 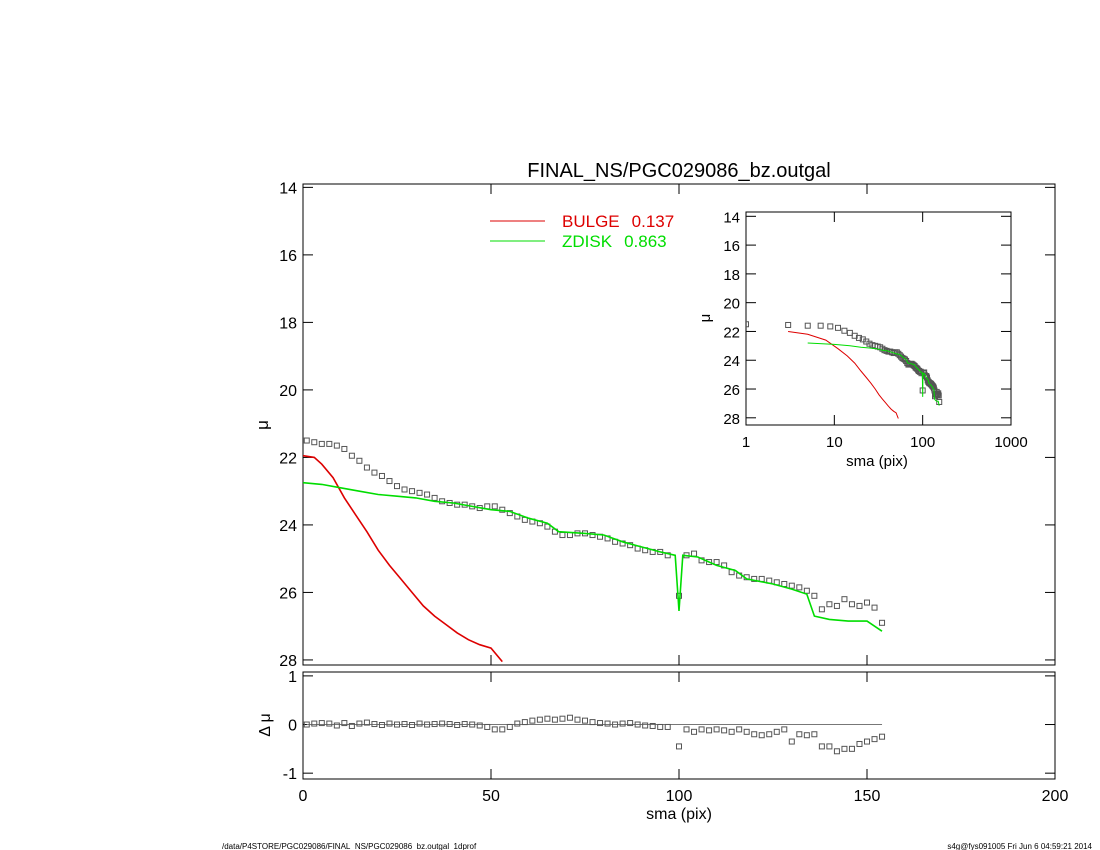 What do you see at coordinates (292, 677) in the screenshot?
I see `y-tick-label: 1` at bounding box center [292, 677].